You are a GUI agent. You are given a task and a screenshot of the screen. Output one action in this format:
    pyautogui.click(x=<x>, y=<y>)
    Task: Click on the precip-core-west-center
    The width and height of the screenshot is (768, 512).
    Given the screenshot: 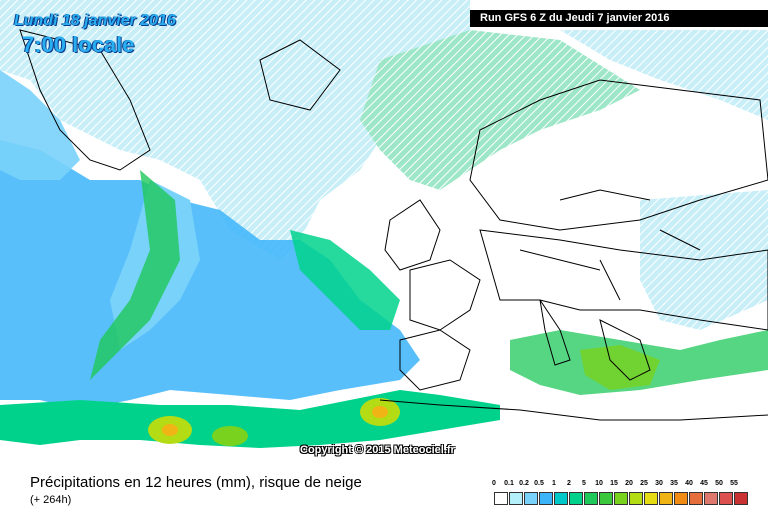 What is the action you would take?
    pyautogui.click(x=170, y=430)
    